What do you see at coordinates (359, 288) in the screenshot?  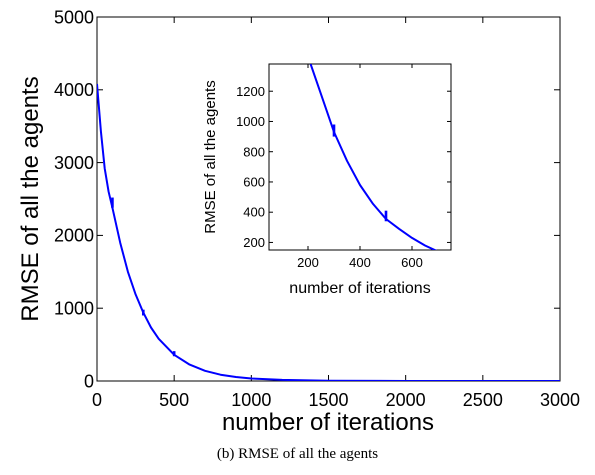 I see `inset-x-axis-label: number of iterations` at bounding box center [359, 288].